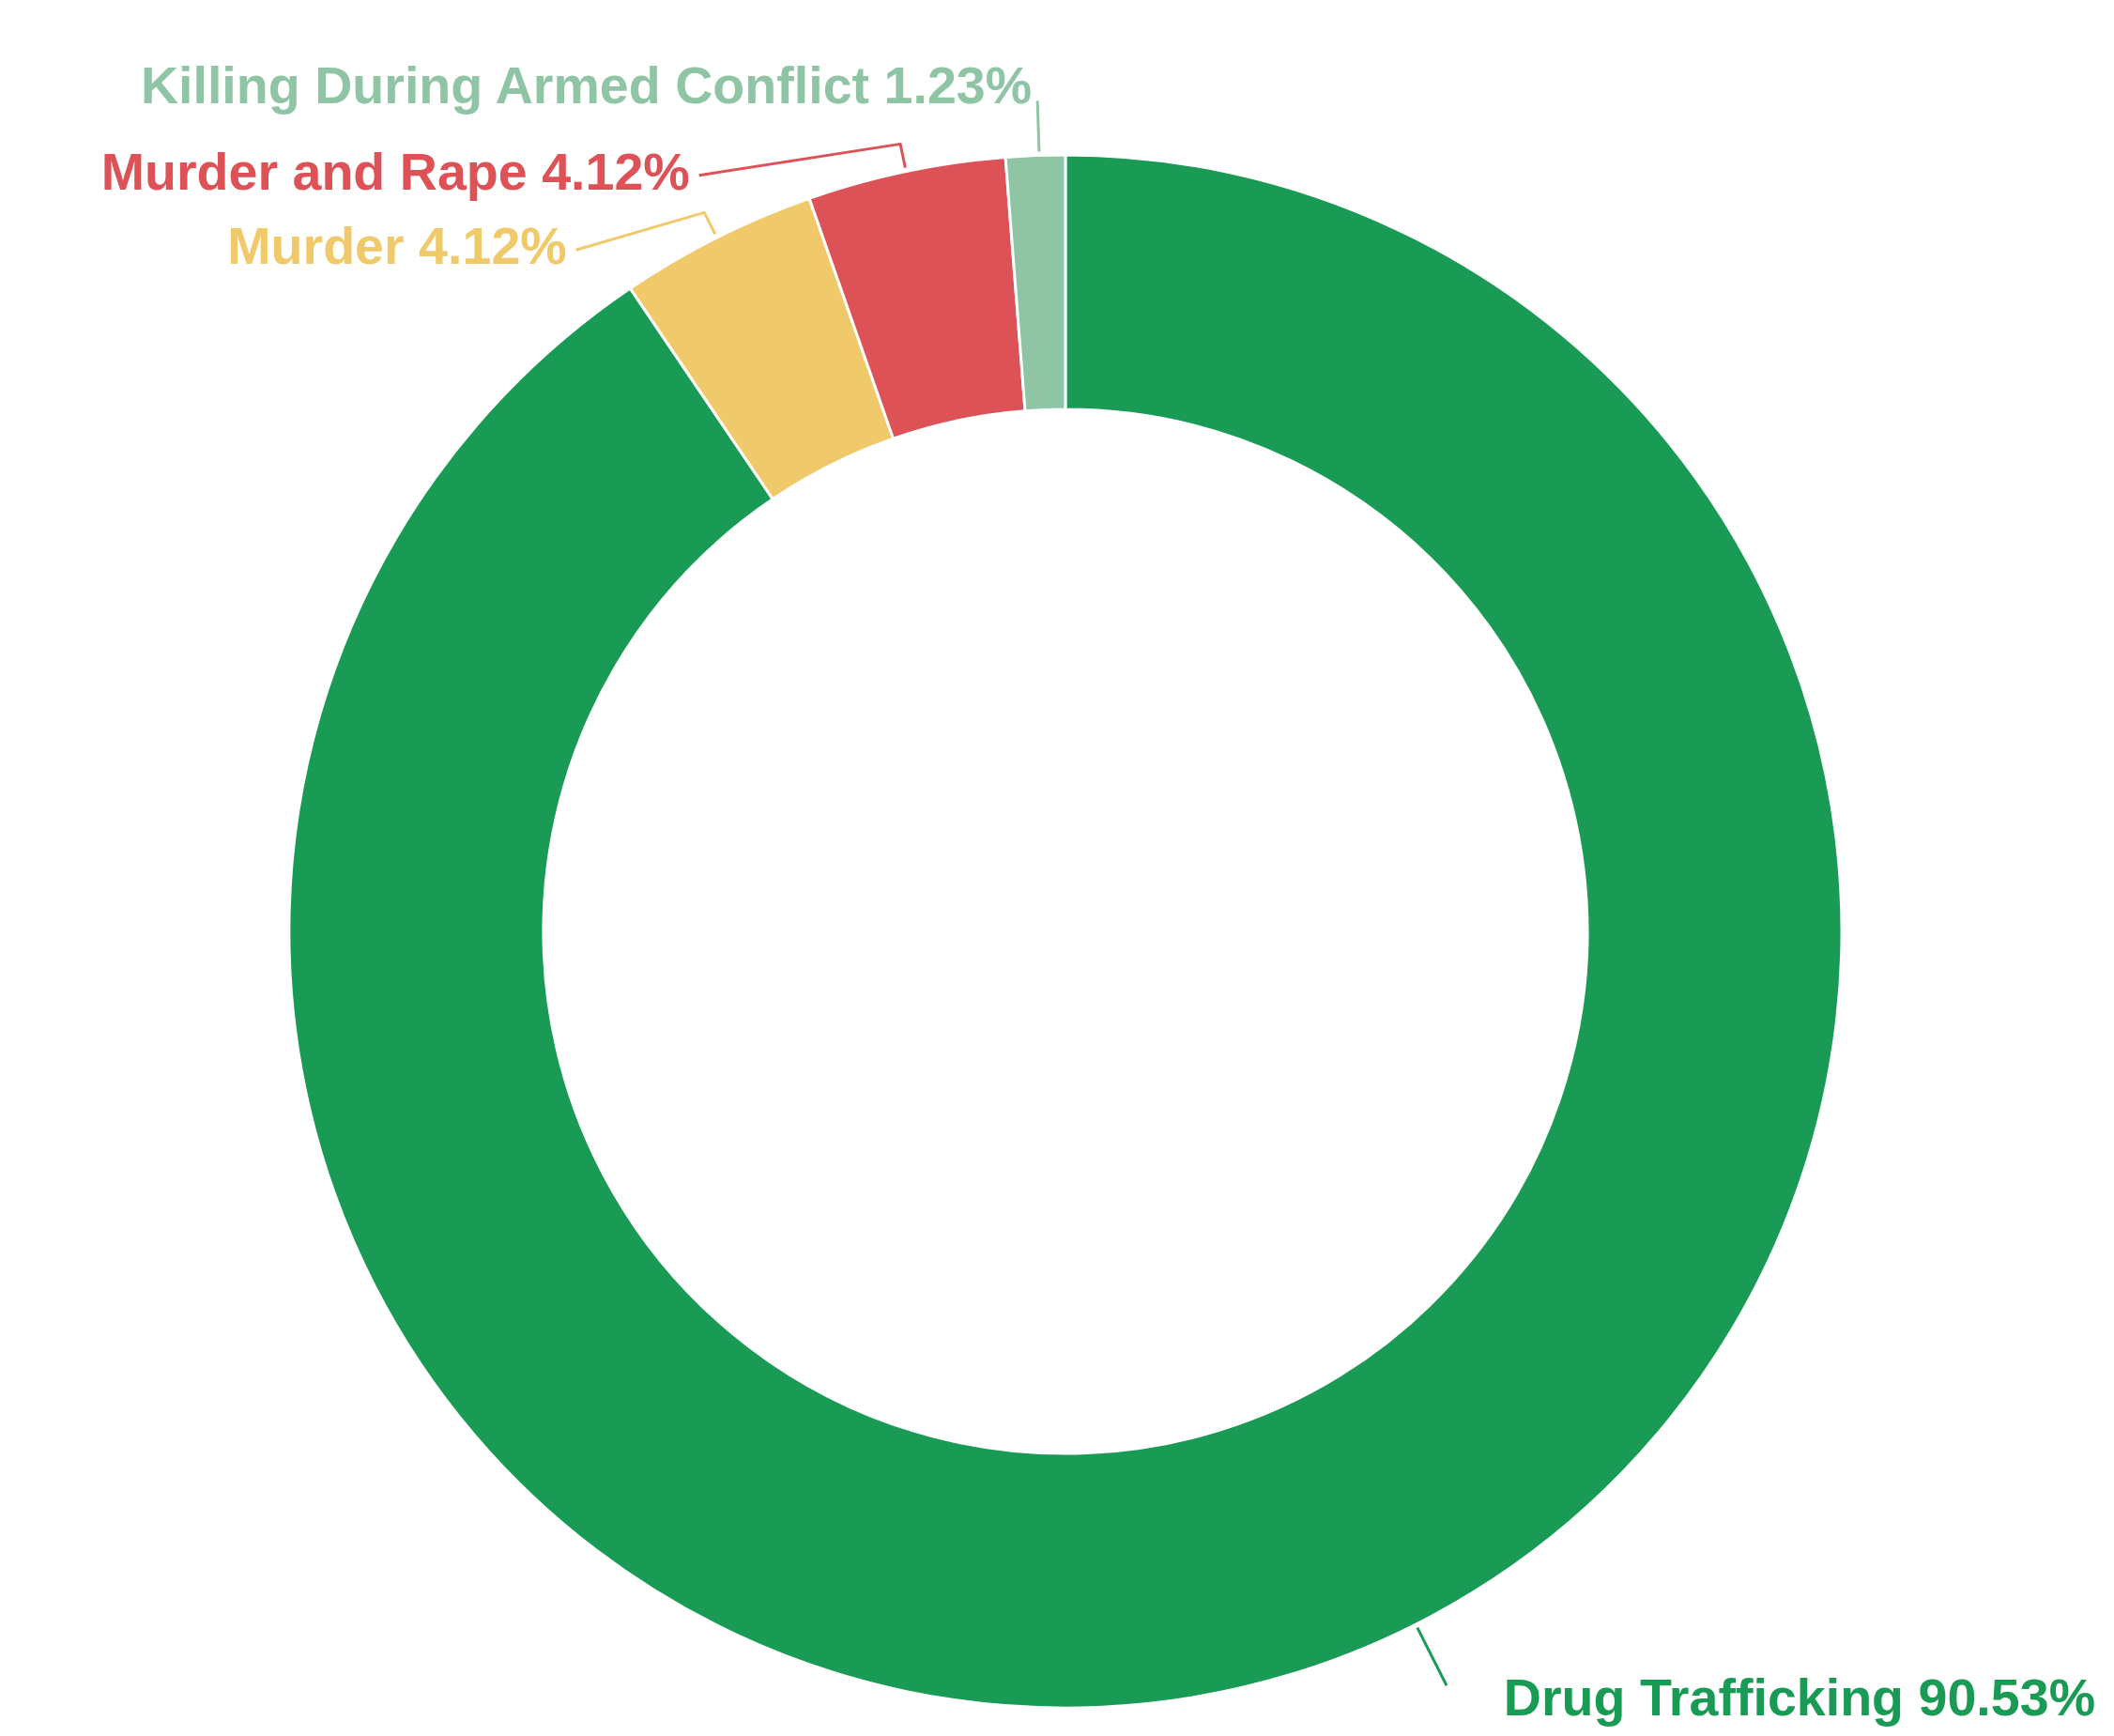  I want to click on slice-label: Killing During Armed Conflict 1.23%, so click(586, 85).